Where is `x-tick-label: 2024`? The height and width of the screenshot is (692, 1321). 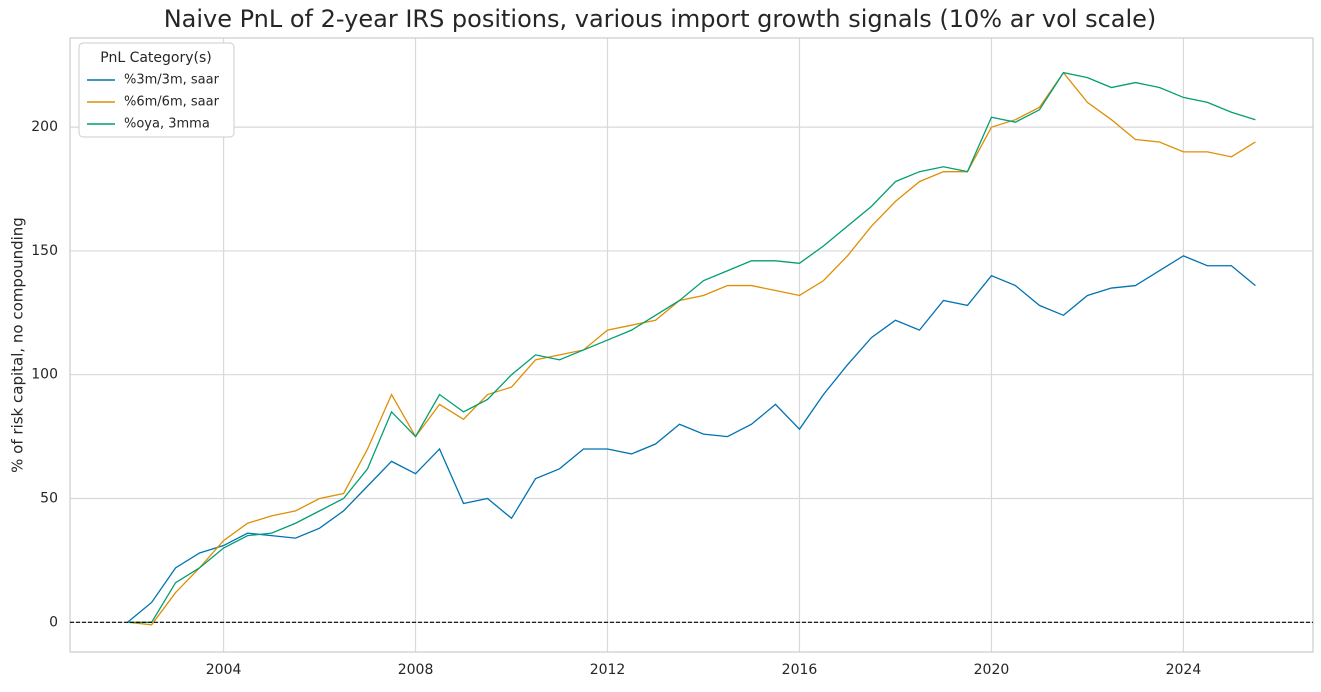
x-tick-label: 2024 is located at coordinates (1184, 670).